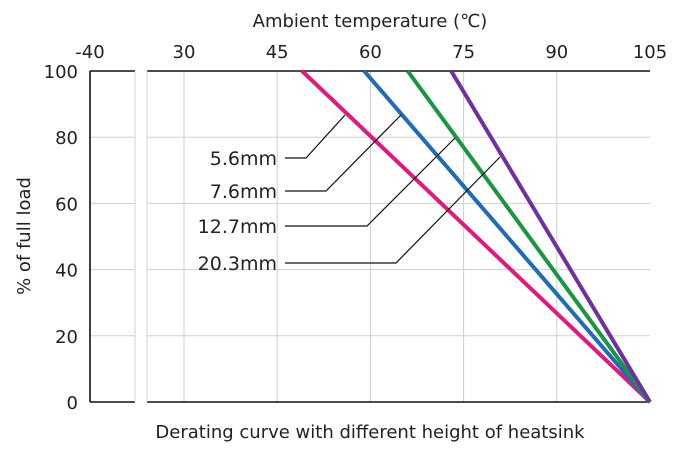 Image resolution: width=679 pixels, height=454 pixels. I want to click on x-tick-label: -40, so click(89, 52).